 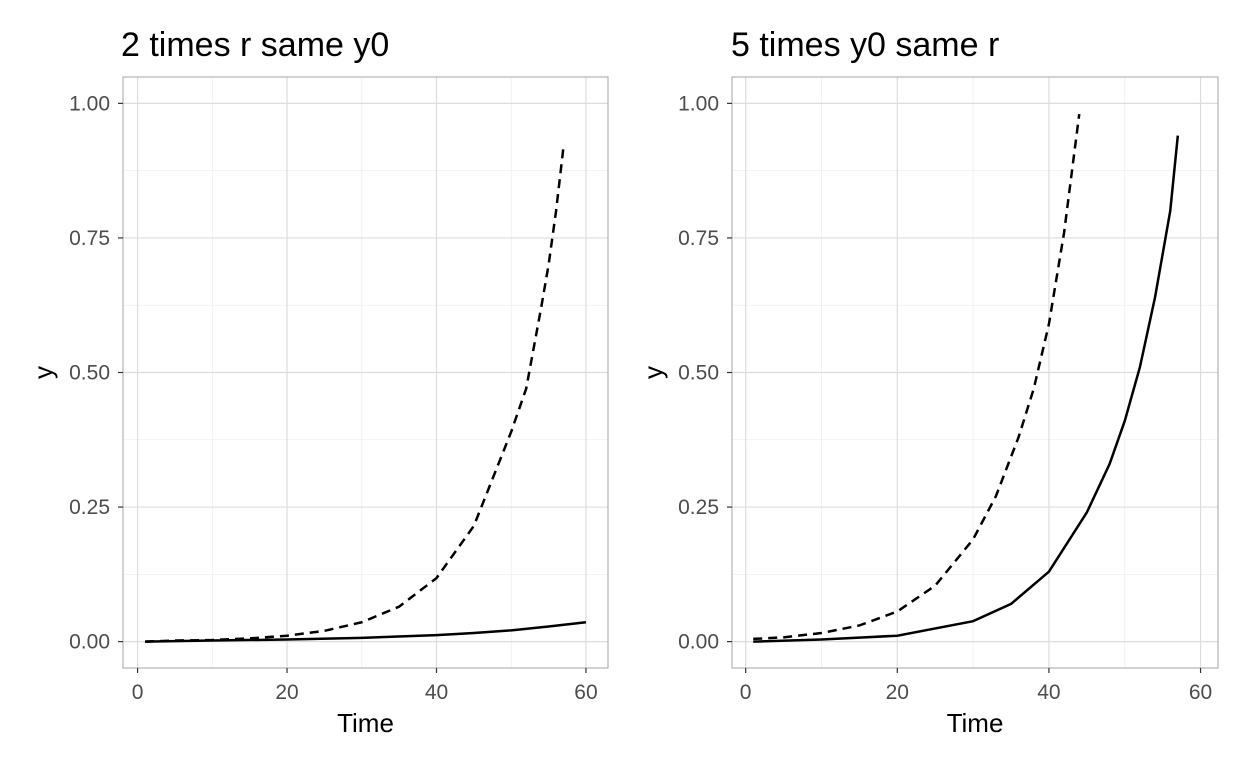 What do you see at coordinates (865, 45) in the screenshot?
I see `chart-title: 5 times y0 same r` at bounding box center [865, 45].